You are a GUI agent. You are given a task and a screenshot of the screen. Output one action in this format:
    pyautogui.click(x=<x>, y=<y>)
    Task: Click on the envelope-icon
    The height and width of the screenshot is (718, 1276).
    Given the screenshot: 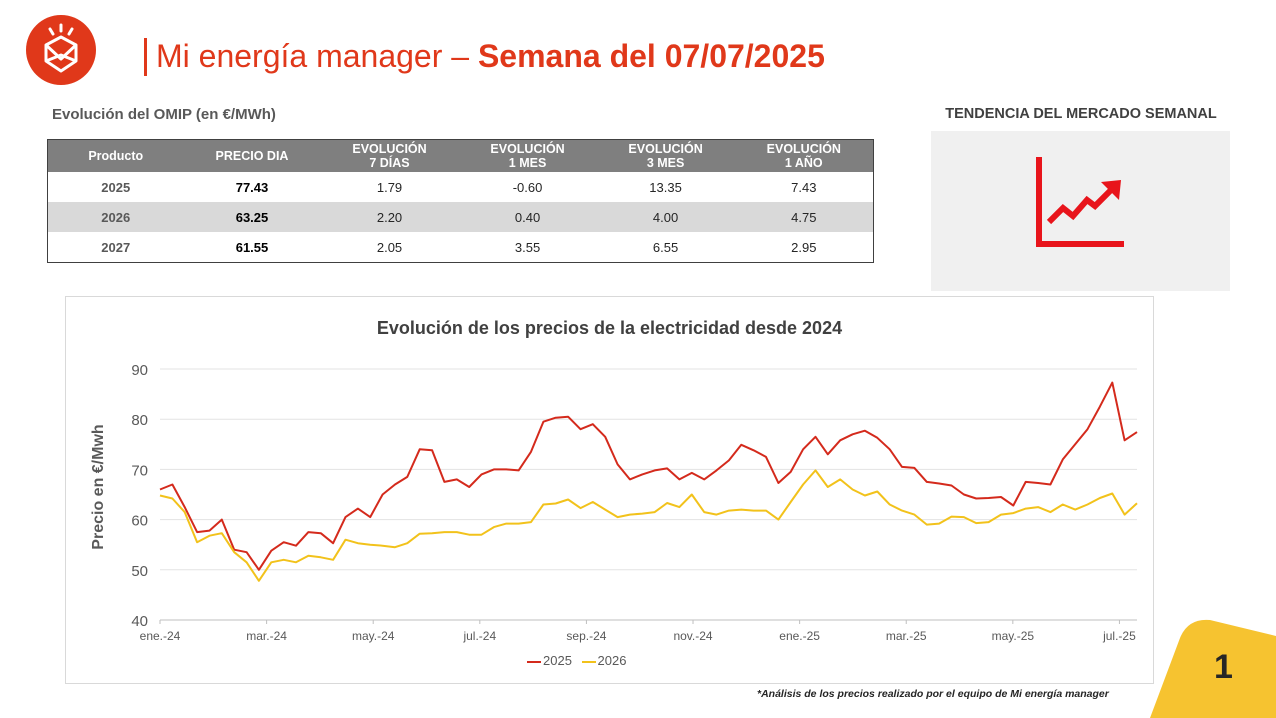 What is the action you would take?
    pyautogui.click(x=61, y=48)
    